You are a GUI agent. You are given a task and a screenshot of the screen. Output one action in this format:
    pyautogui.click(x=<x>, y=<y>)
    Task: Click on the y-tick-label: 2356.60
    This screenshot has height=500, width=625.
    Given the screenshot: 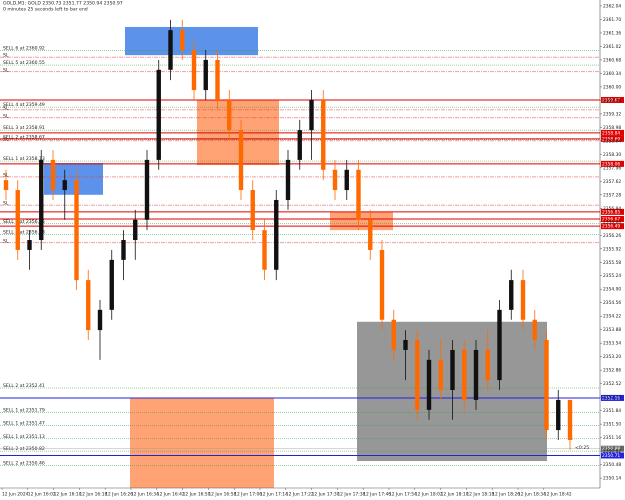 What is the action you would take?
    pyautogui.click(x=612, y=222)
    